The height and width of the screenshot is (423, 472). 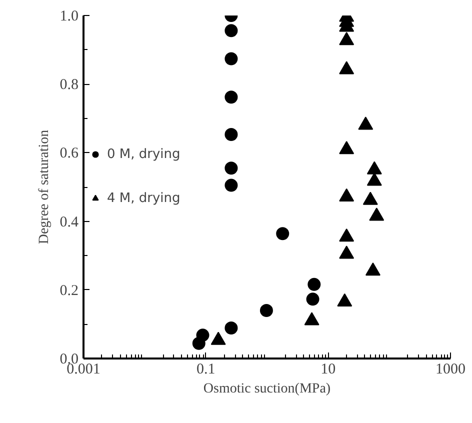 What do you see at coordinates (451, 370) in the screenshot?
I see `x-tick-label: 1000` at bounding box center [451, 370].